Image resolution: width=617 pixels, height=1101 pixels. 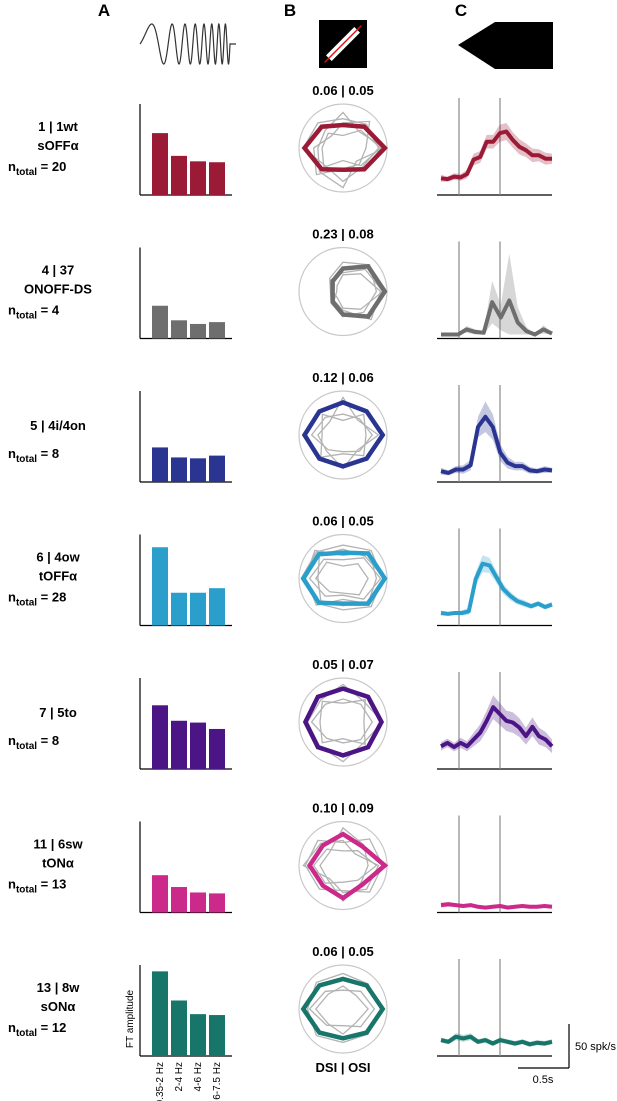 What do you see at coordinates (51, 166) in the screenshot?
I see `n-value: = 20` at bounding box center [51, 166].